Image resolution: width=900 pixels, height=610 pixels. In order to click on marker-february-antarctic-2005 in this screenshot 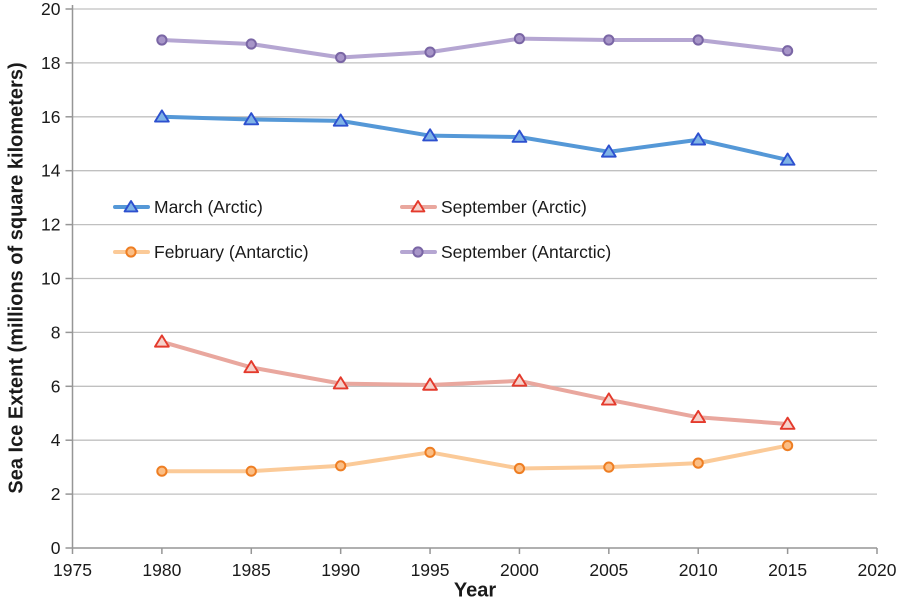, I will do `click(609, 467)`.